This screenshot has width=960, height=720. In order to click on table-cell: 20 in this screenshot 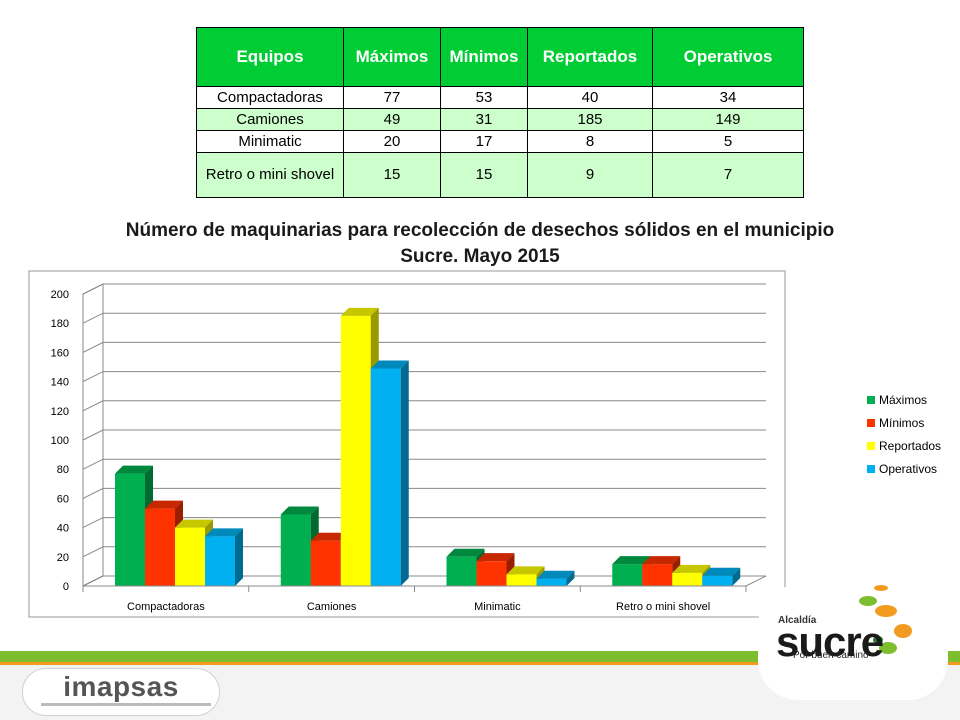, I will do `click(392, 141)`.